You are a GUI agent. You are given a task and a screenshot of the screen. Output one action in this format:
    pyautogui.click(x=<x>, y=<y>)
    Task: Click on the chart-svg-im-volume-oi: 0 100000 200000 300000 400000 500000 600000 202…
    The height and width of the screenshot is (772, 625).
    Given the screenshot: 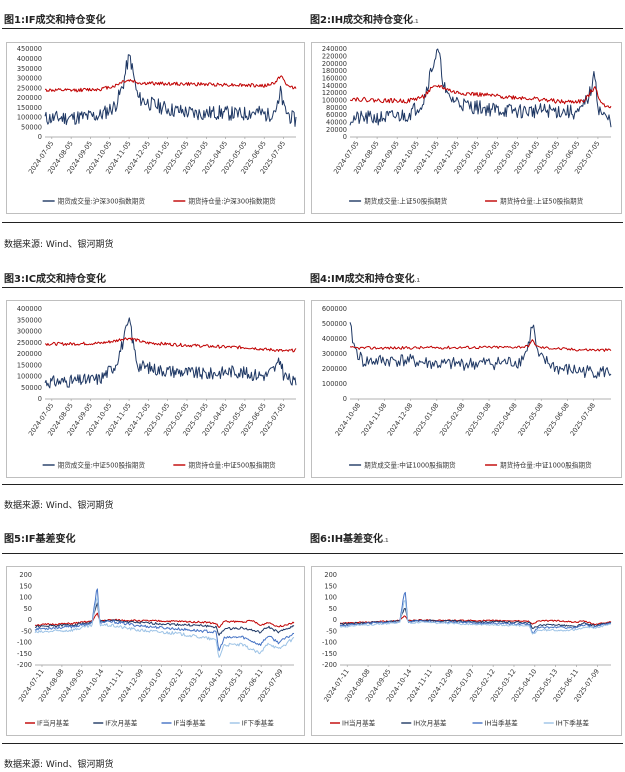 What is the action you would take?
    pyautogui.click(x=467, y=387)
    